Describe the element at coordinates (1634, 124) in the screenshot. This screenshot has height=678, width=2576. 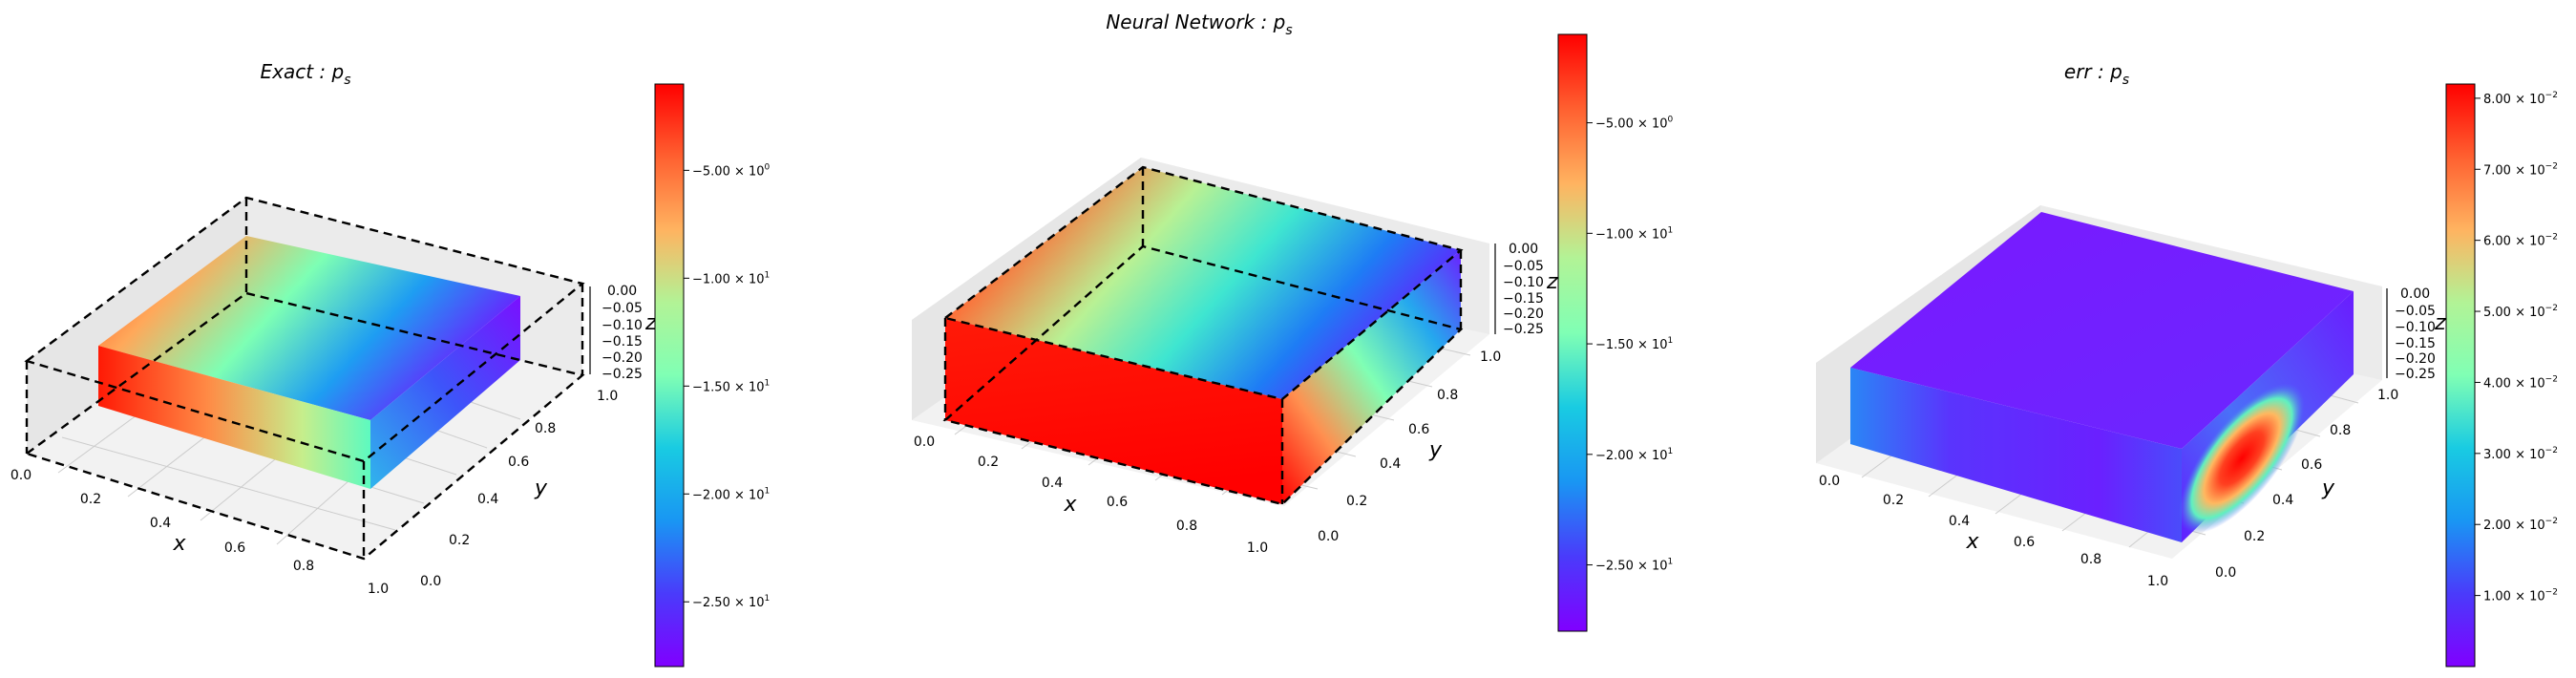
I see `colorbar-tick-label: −5.00 × 100` at that location.